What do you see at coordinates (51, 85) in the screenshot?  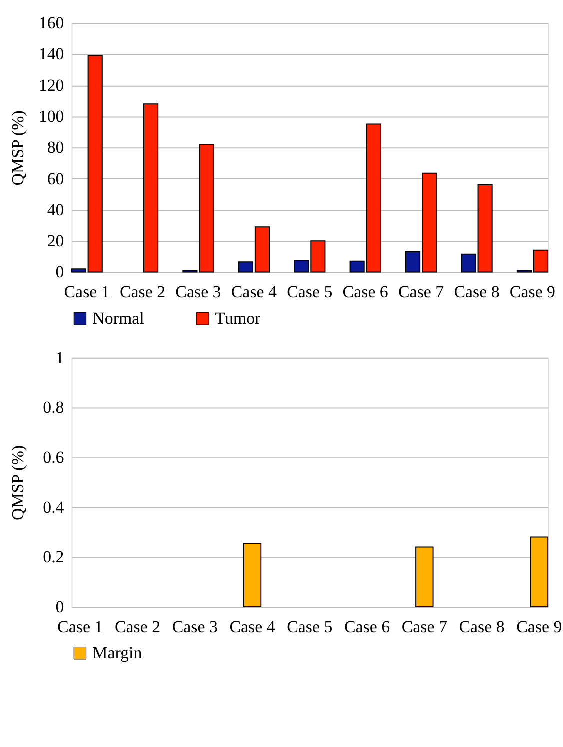 I see `y-tick-label: 120` at bounding box center [51, 85].